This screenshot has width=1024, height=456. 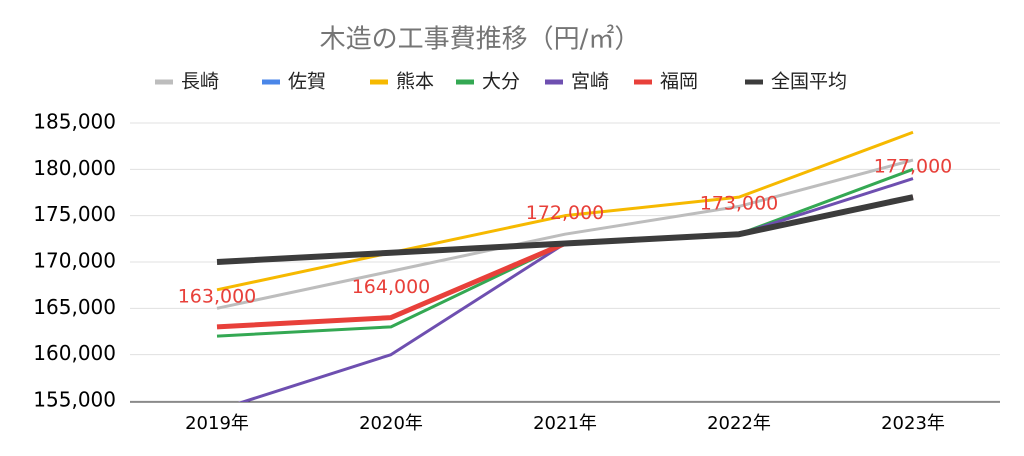 I want to click on legend-label: 全国平均, so click(x=809, y=82).